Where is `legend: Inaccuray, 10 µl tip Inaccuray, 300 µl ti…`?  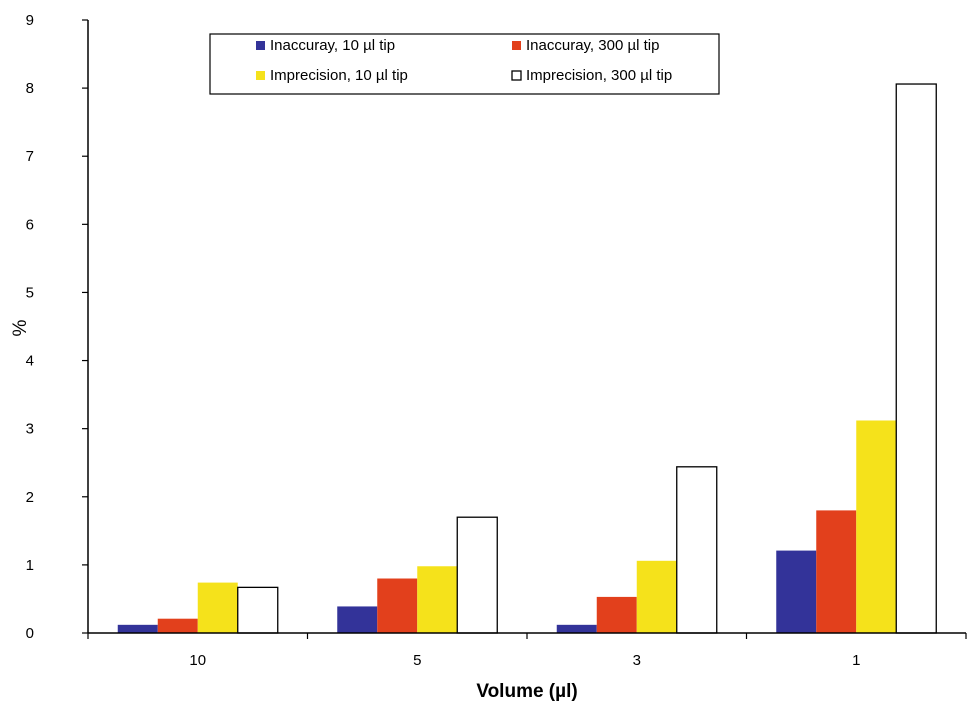 legend: Inaccuray, 10 µl tip Inaccuray, 300 µl ti… is located at coordinates (464, 64).